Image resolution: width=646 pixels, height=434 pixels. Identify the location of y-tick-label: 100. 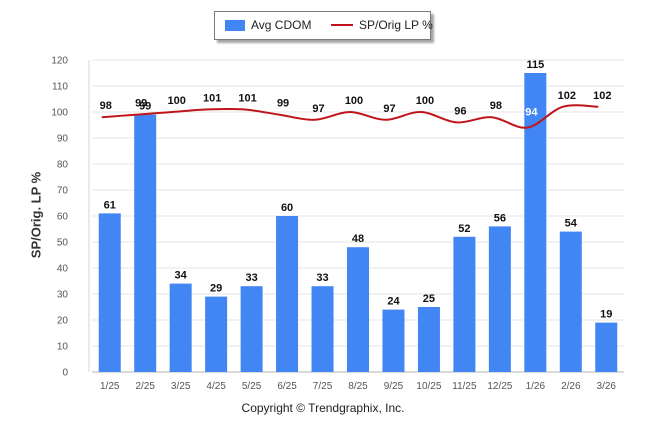
(59, 113).